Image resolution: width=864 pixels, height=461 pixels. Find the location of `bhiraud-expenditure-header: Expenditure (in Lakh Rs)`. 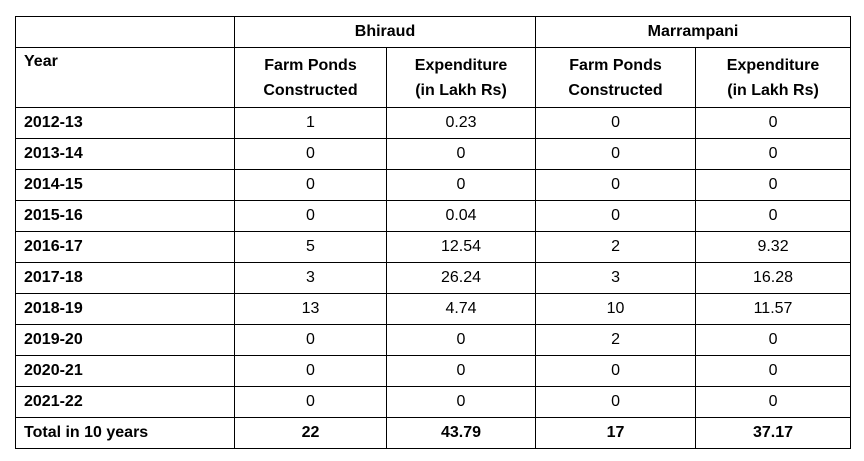

bhiraud-expenditure-header: Expenditure (in Lakh Rs) is located at coordinates (461, 77).